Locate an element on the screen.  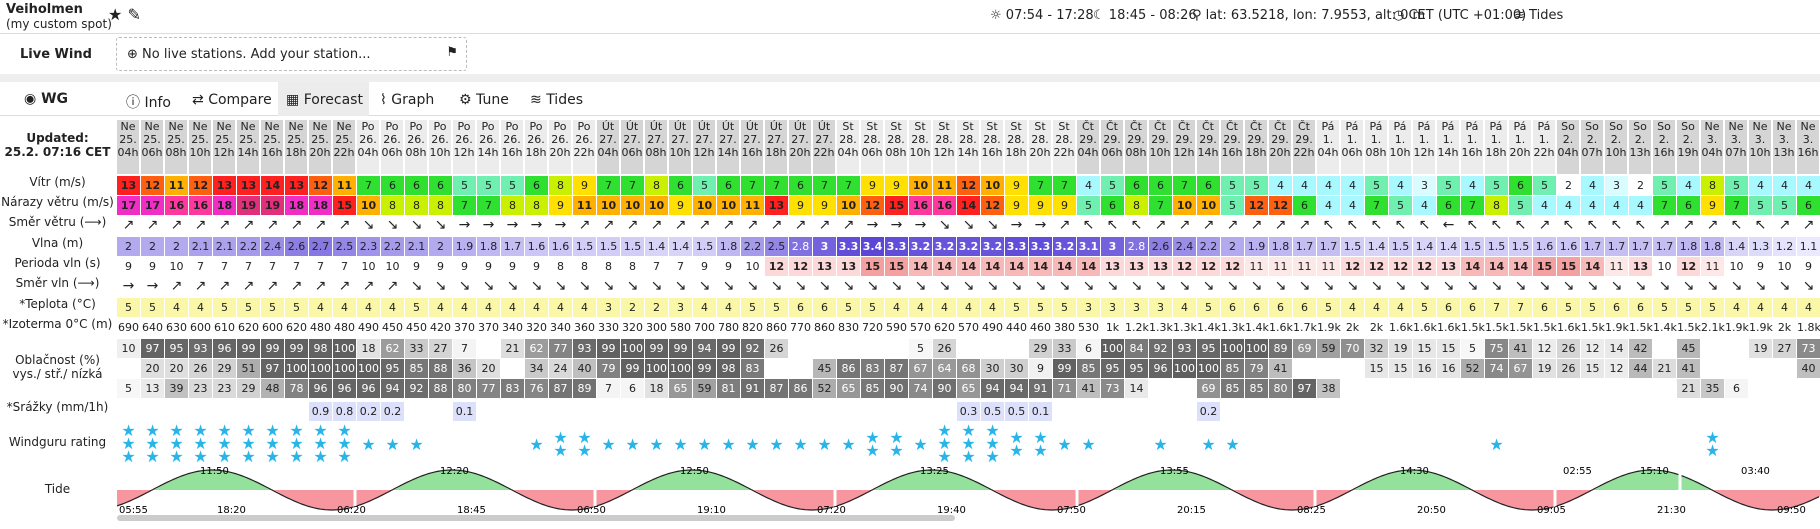
gusts-cell: 7 is located at coordinates (1664, 205).